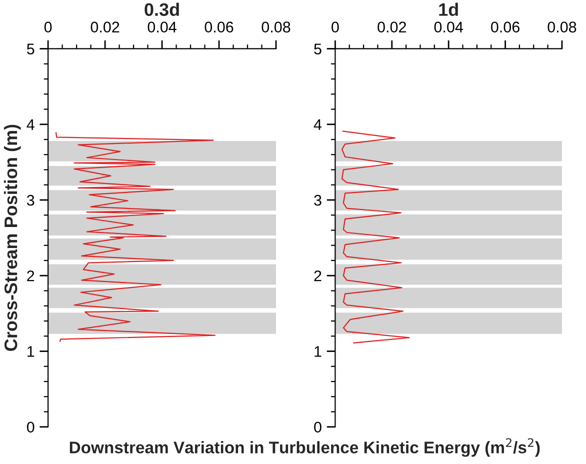  Describe the element at coordinates (448, 9) in the screenshot. I see `chart-title: 1d` at that location.